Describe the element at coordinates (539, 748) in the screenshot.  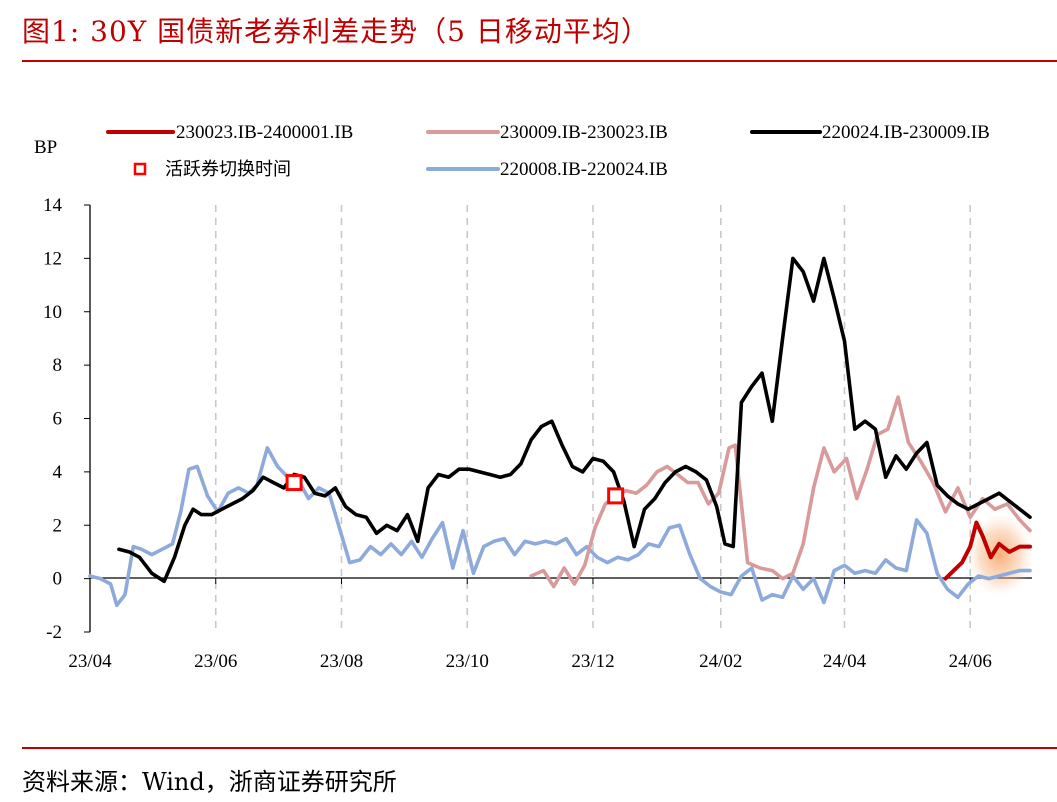
I see `source-rule` at that location.